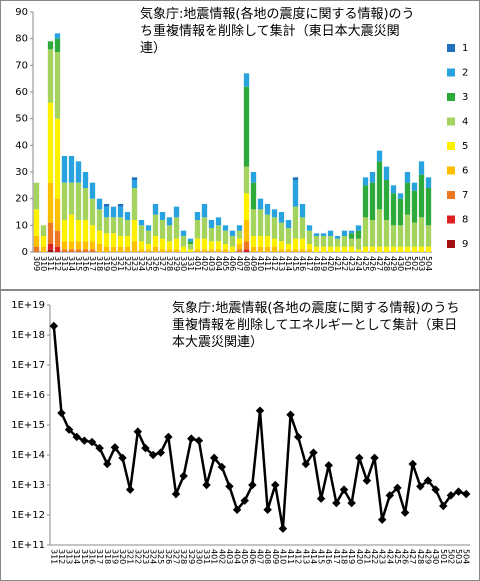 The width and height of the screenshot is (480, 581). What do you see at coordinates (153, 556) in the screenshot?
I see `x-tick-label: 324` at bounding box center [153, 556].